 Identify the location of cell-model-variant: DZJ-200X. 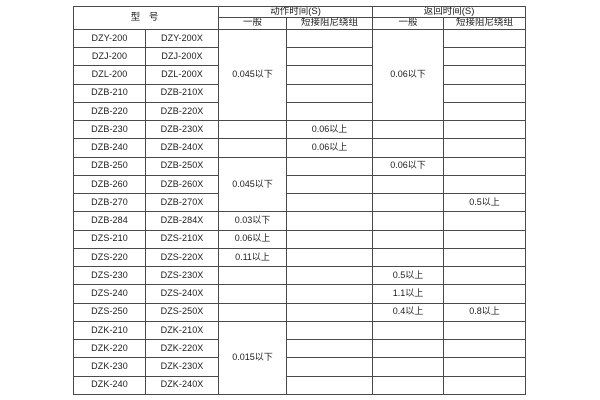
(182, 57).